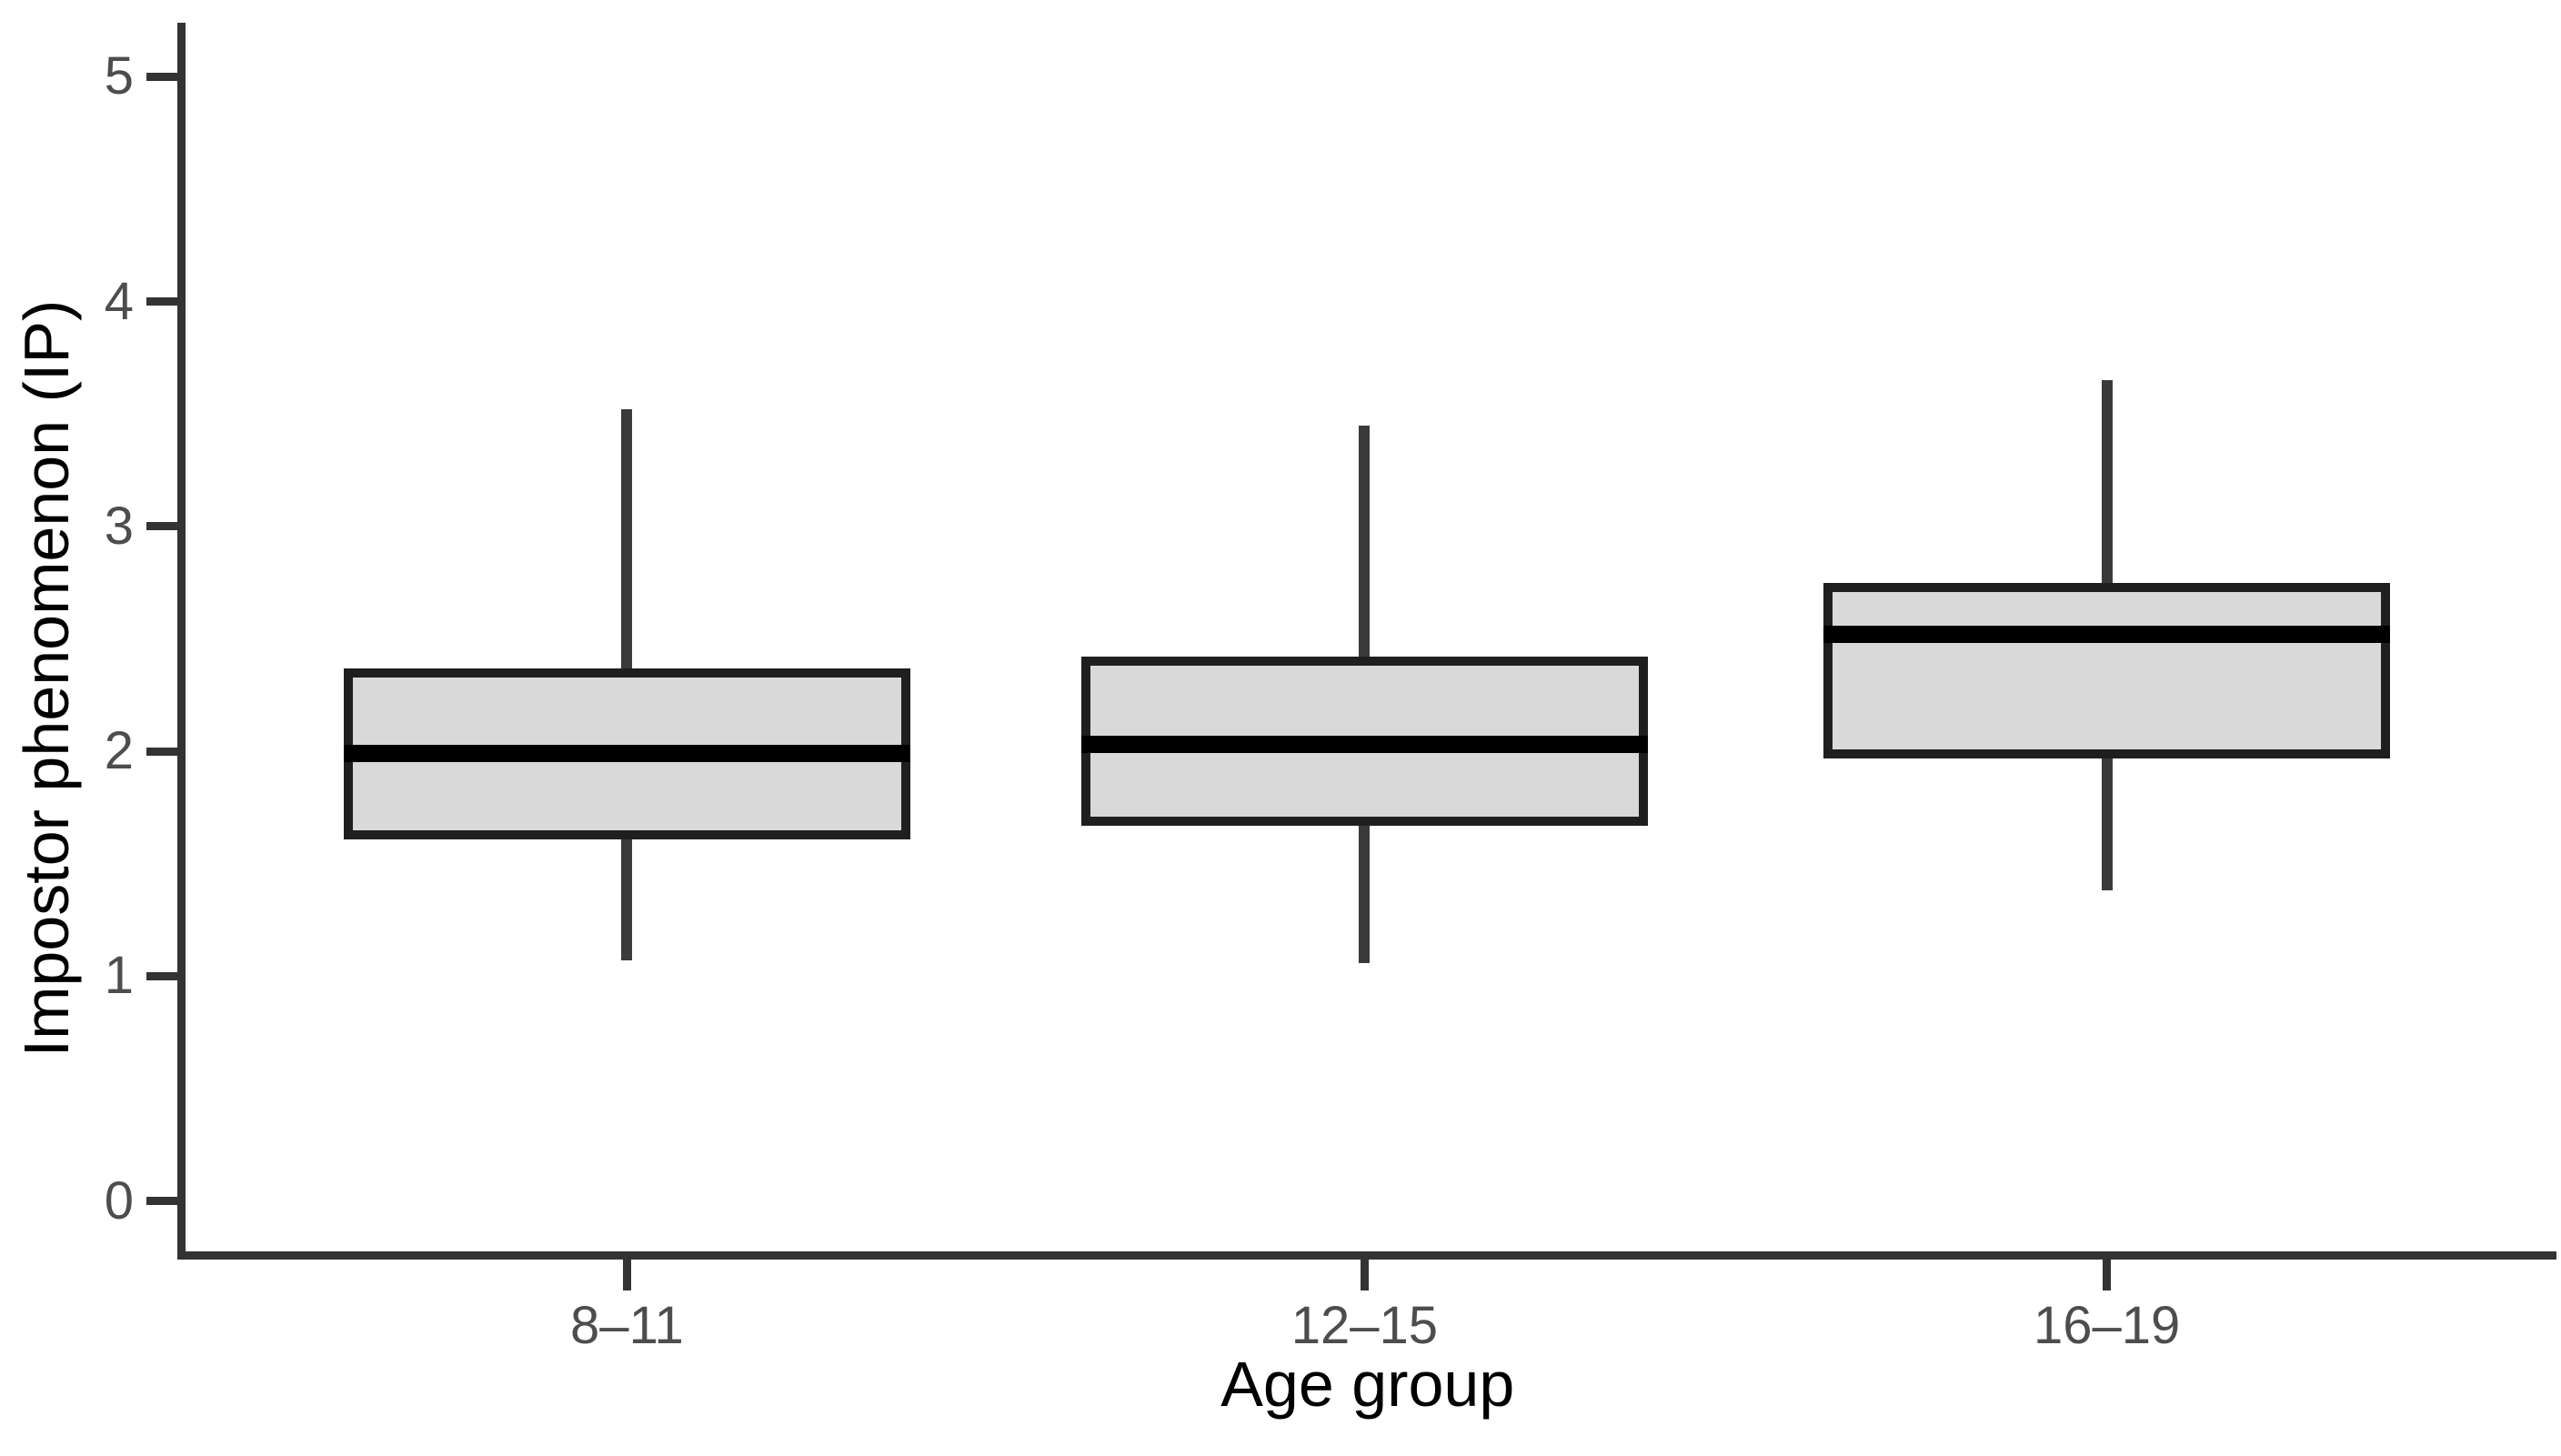 This screenshot has width=2561, height=1456. Describe the element at coordinates (2106, 670) in the screenshot. I see `box` at that location.